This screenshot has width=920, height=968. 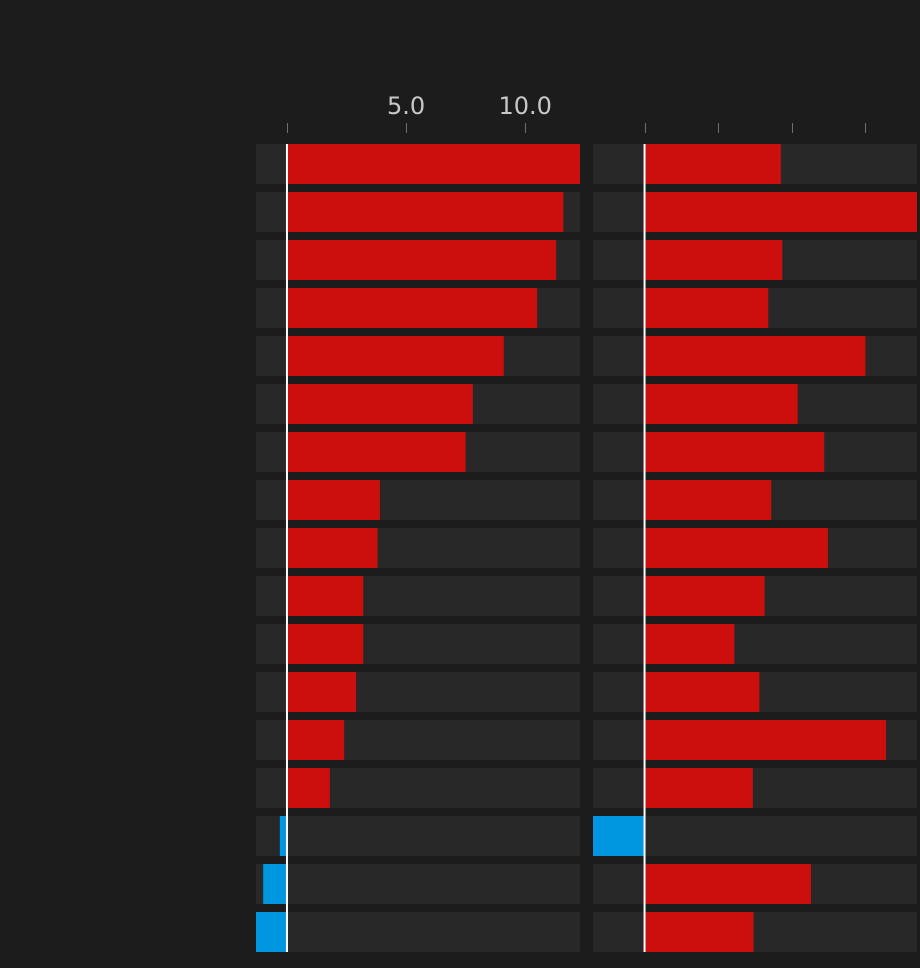 I want to click on axis-tick-label-1-2: 10.0, so click(x=524, y=106).